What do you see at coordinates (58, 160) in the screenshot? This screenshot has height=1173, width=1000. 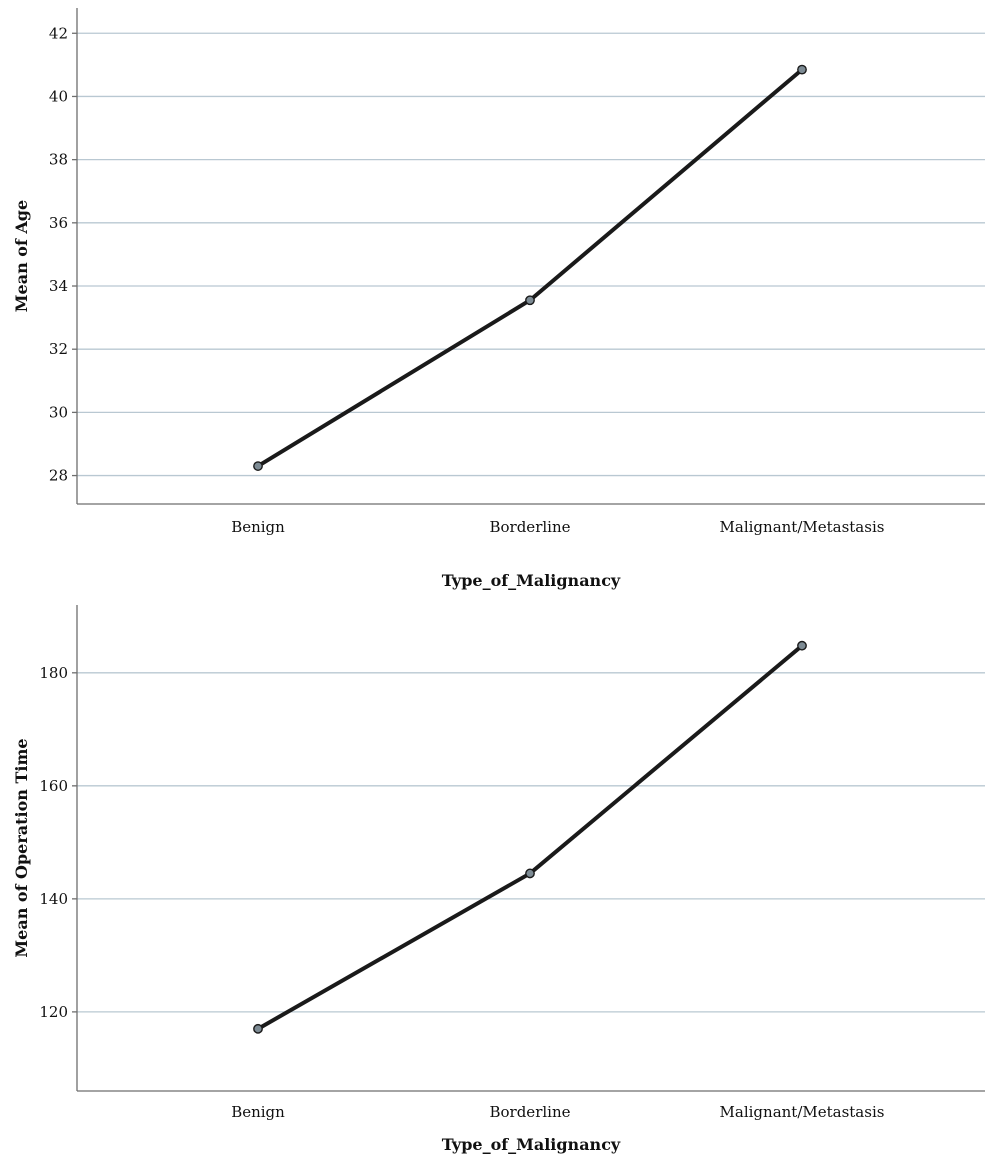 I see `y-tick-label: 38` at bounding box center [58, 160].